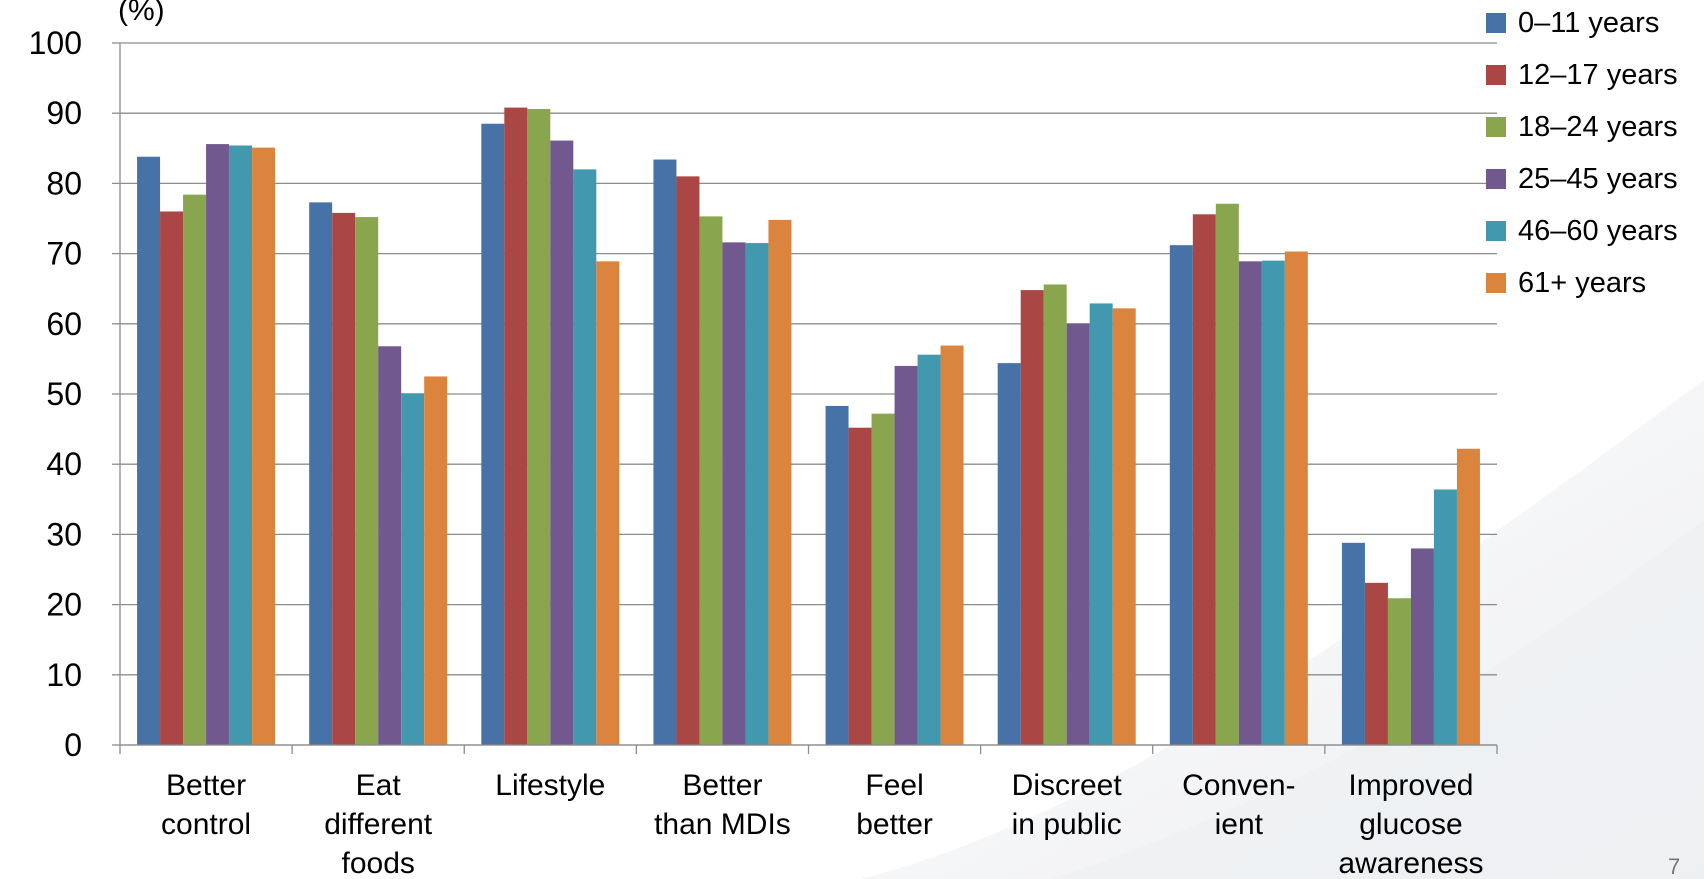 This screenshot has height=879, width=1704. What do you see at coordinates (64, 394) in the screenshot?
I see `y-tick-label: 50` at bounding box center [64, 394].